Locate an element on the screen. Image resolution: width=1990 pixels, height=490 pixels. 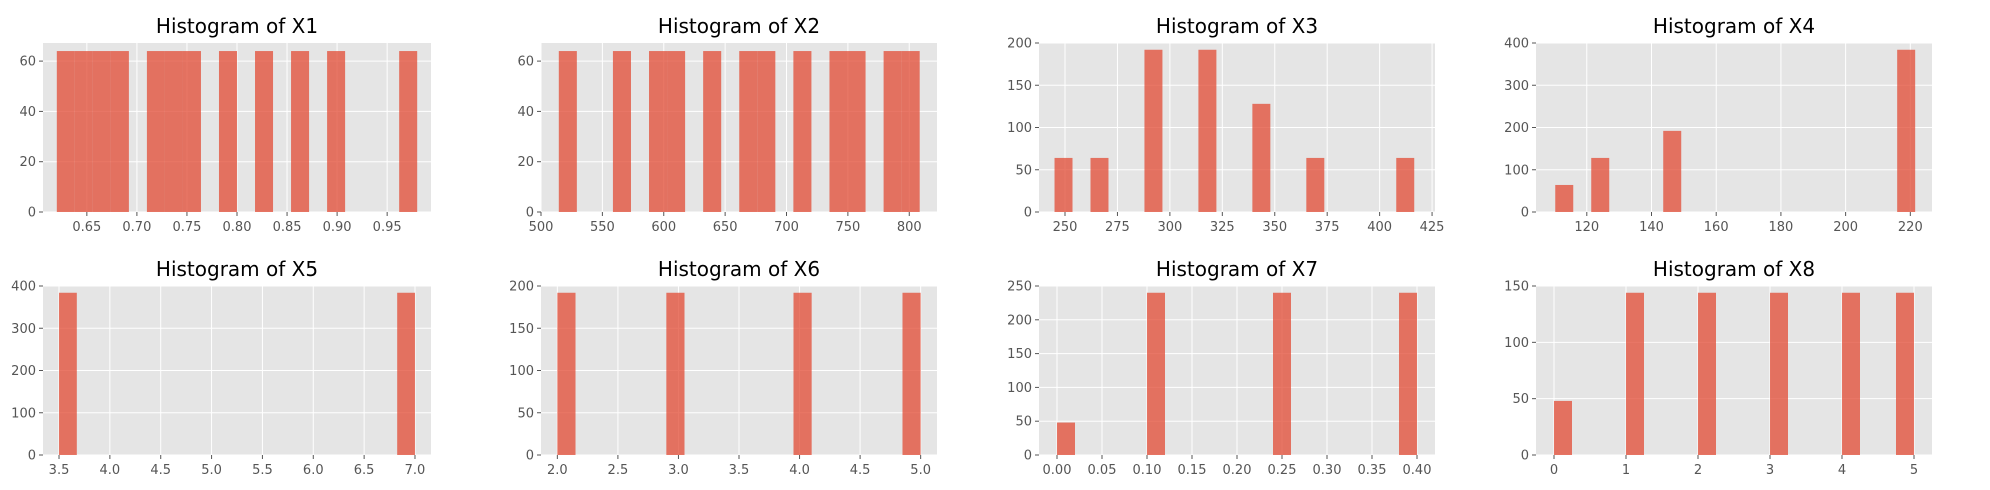
x-tick-label: 275 is located at coordinates (1117, 227).